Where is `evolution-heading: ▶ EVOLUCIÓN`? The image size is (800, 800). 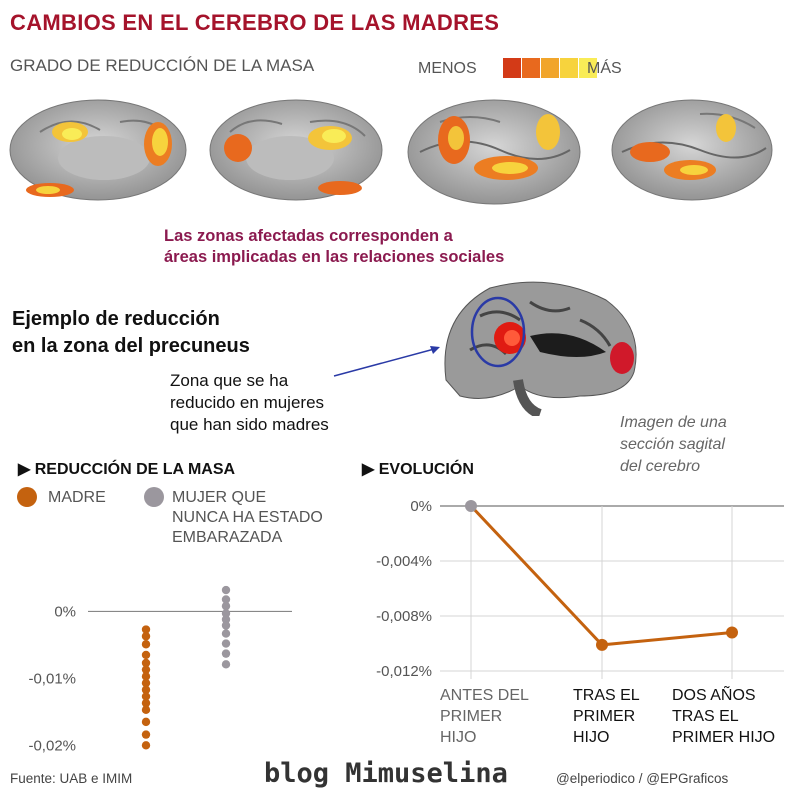 evolution-heading: ▶ EVOLUCIÓN is located at coordinates (418, 469).